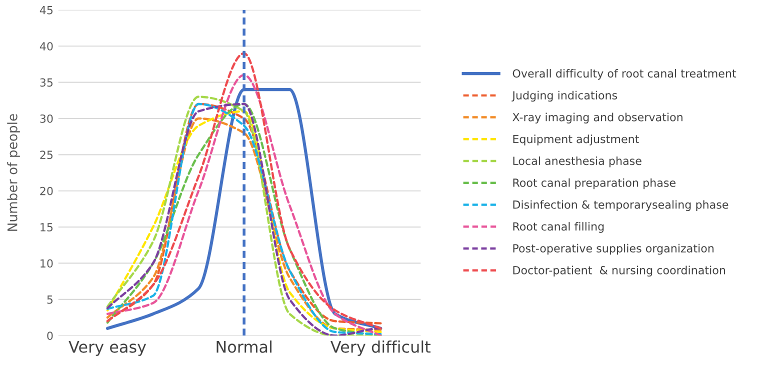  What do you see at coordinates (13, 172) in the screenshot?
I see `y-axis-title: Number of people` at bounding box center [13, 172].